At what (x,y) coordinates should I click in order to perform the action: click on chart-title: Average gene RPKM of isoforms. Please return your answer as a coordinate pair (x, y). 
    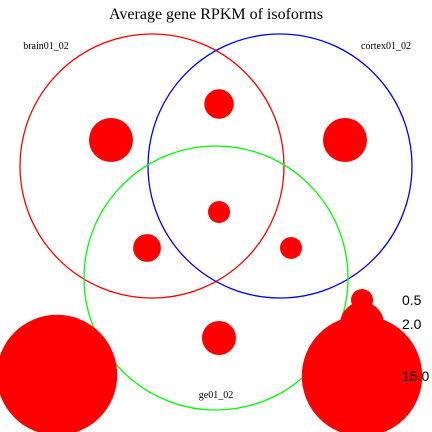
    Looking at the image, I should click on (216, 14).